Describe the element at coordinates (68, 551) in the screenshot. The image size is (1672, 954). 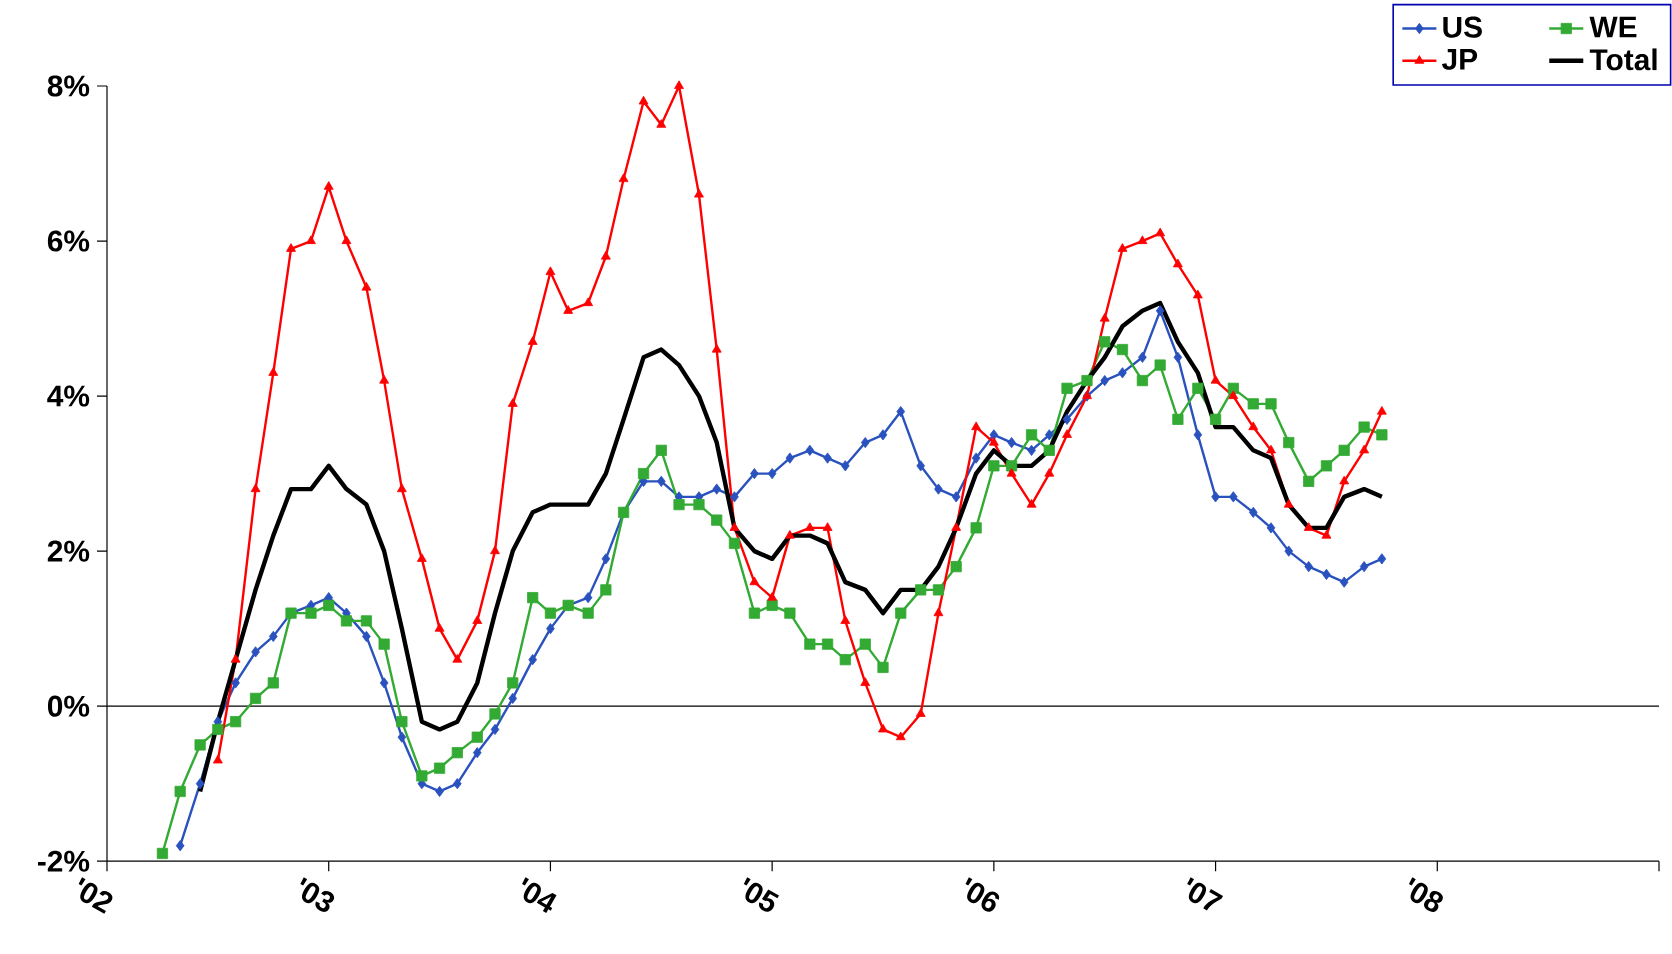
I see `y-tick-label: 2%` at that location.